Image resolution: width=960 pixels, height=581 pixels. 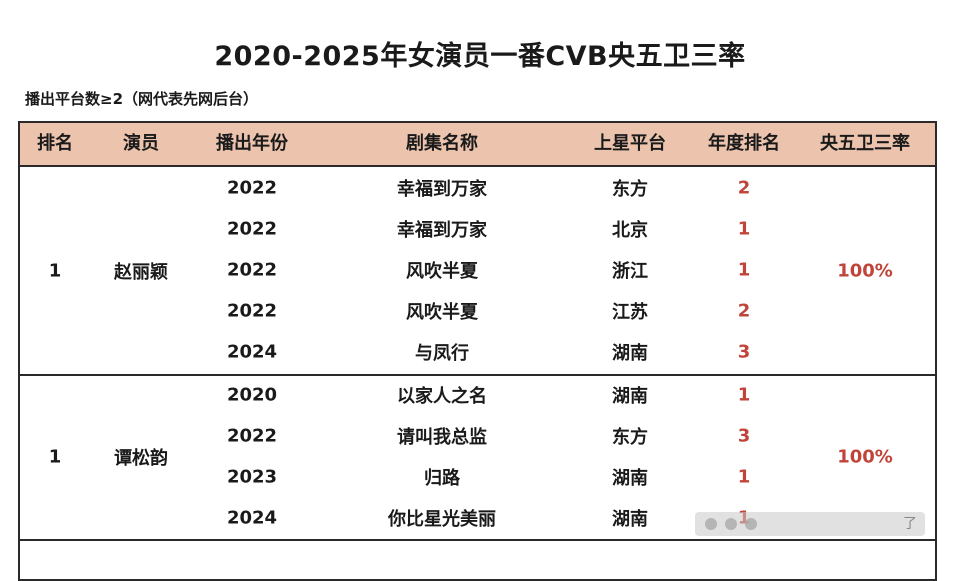 I want to click on row-year: 2020, so click(x=252, y=395).